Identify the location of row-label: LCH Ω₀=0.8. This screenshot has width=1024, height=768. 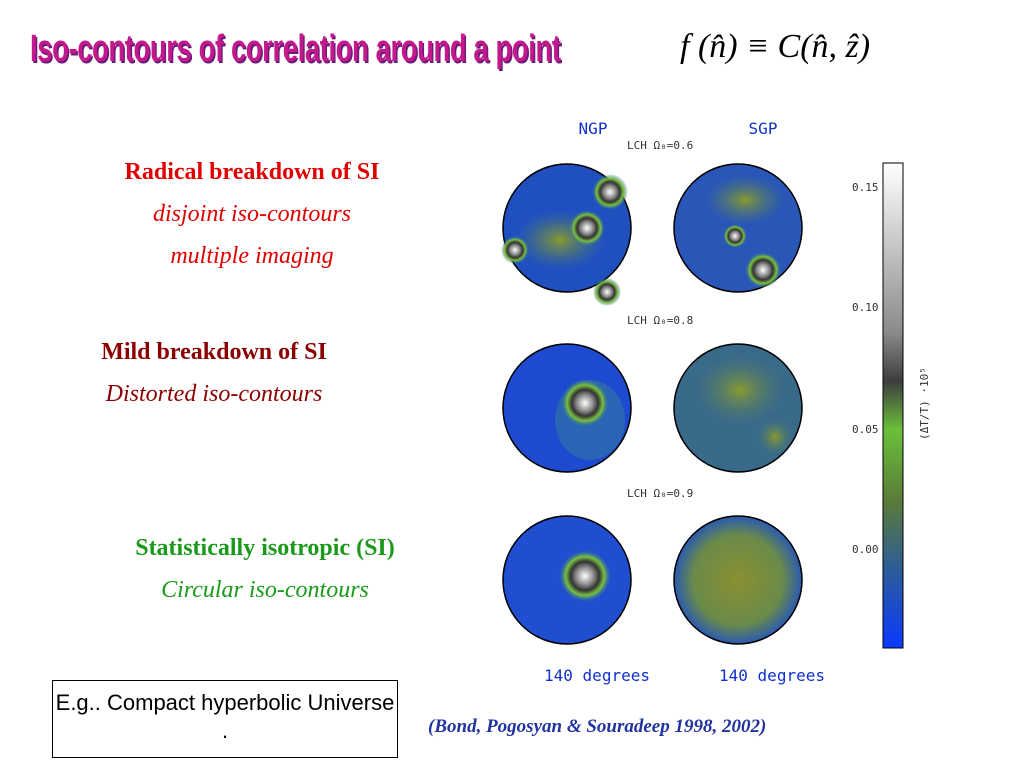
(660, 320).